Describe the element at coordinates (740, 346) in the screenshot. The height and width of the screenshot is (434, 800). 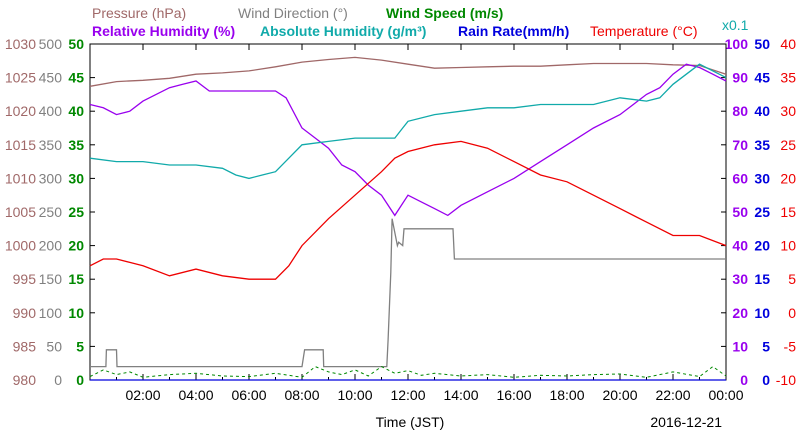
I see `ytick-relative_humidity: 10` at that location.